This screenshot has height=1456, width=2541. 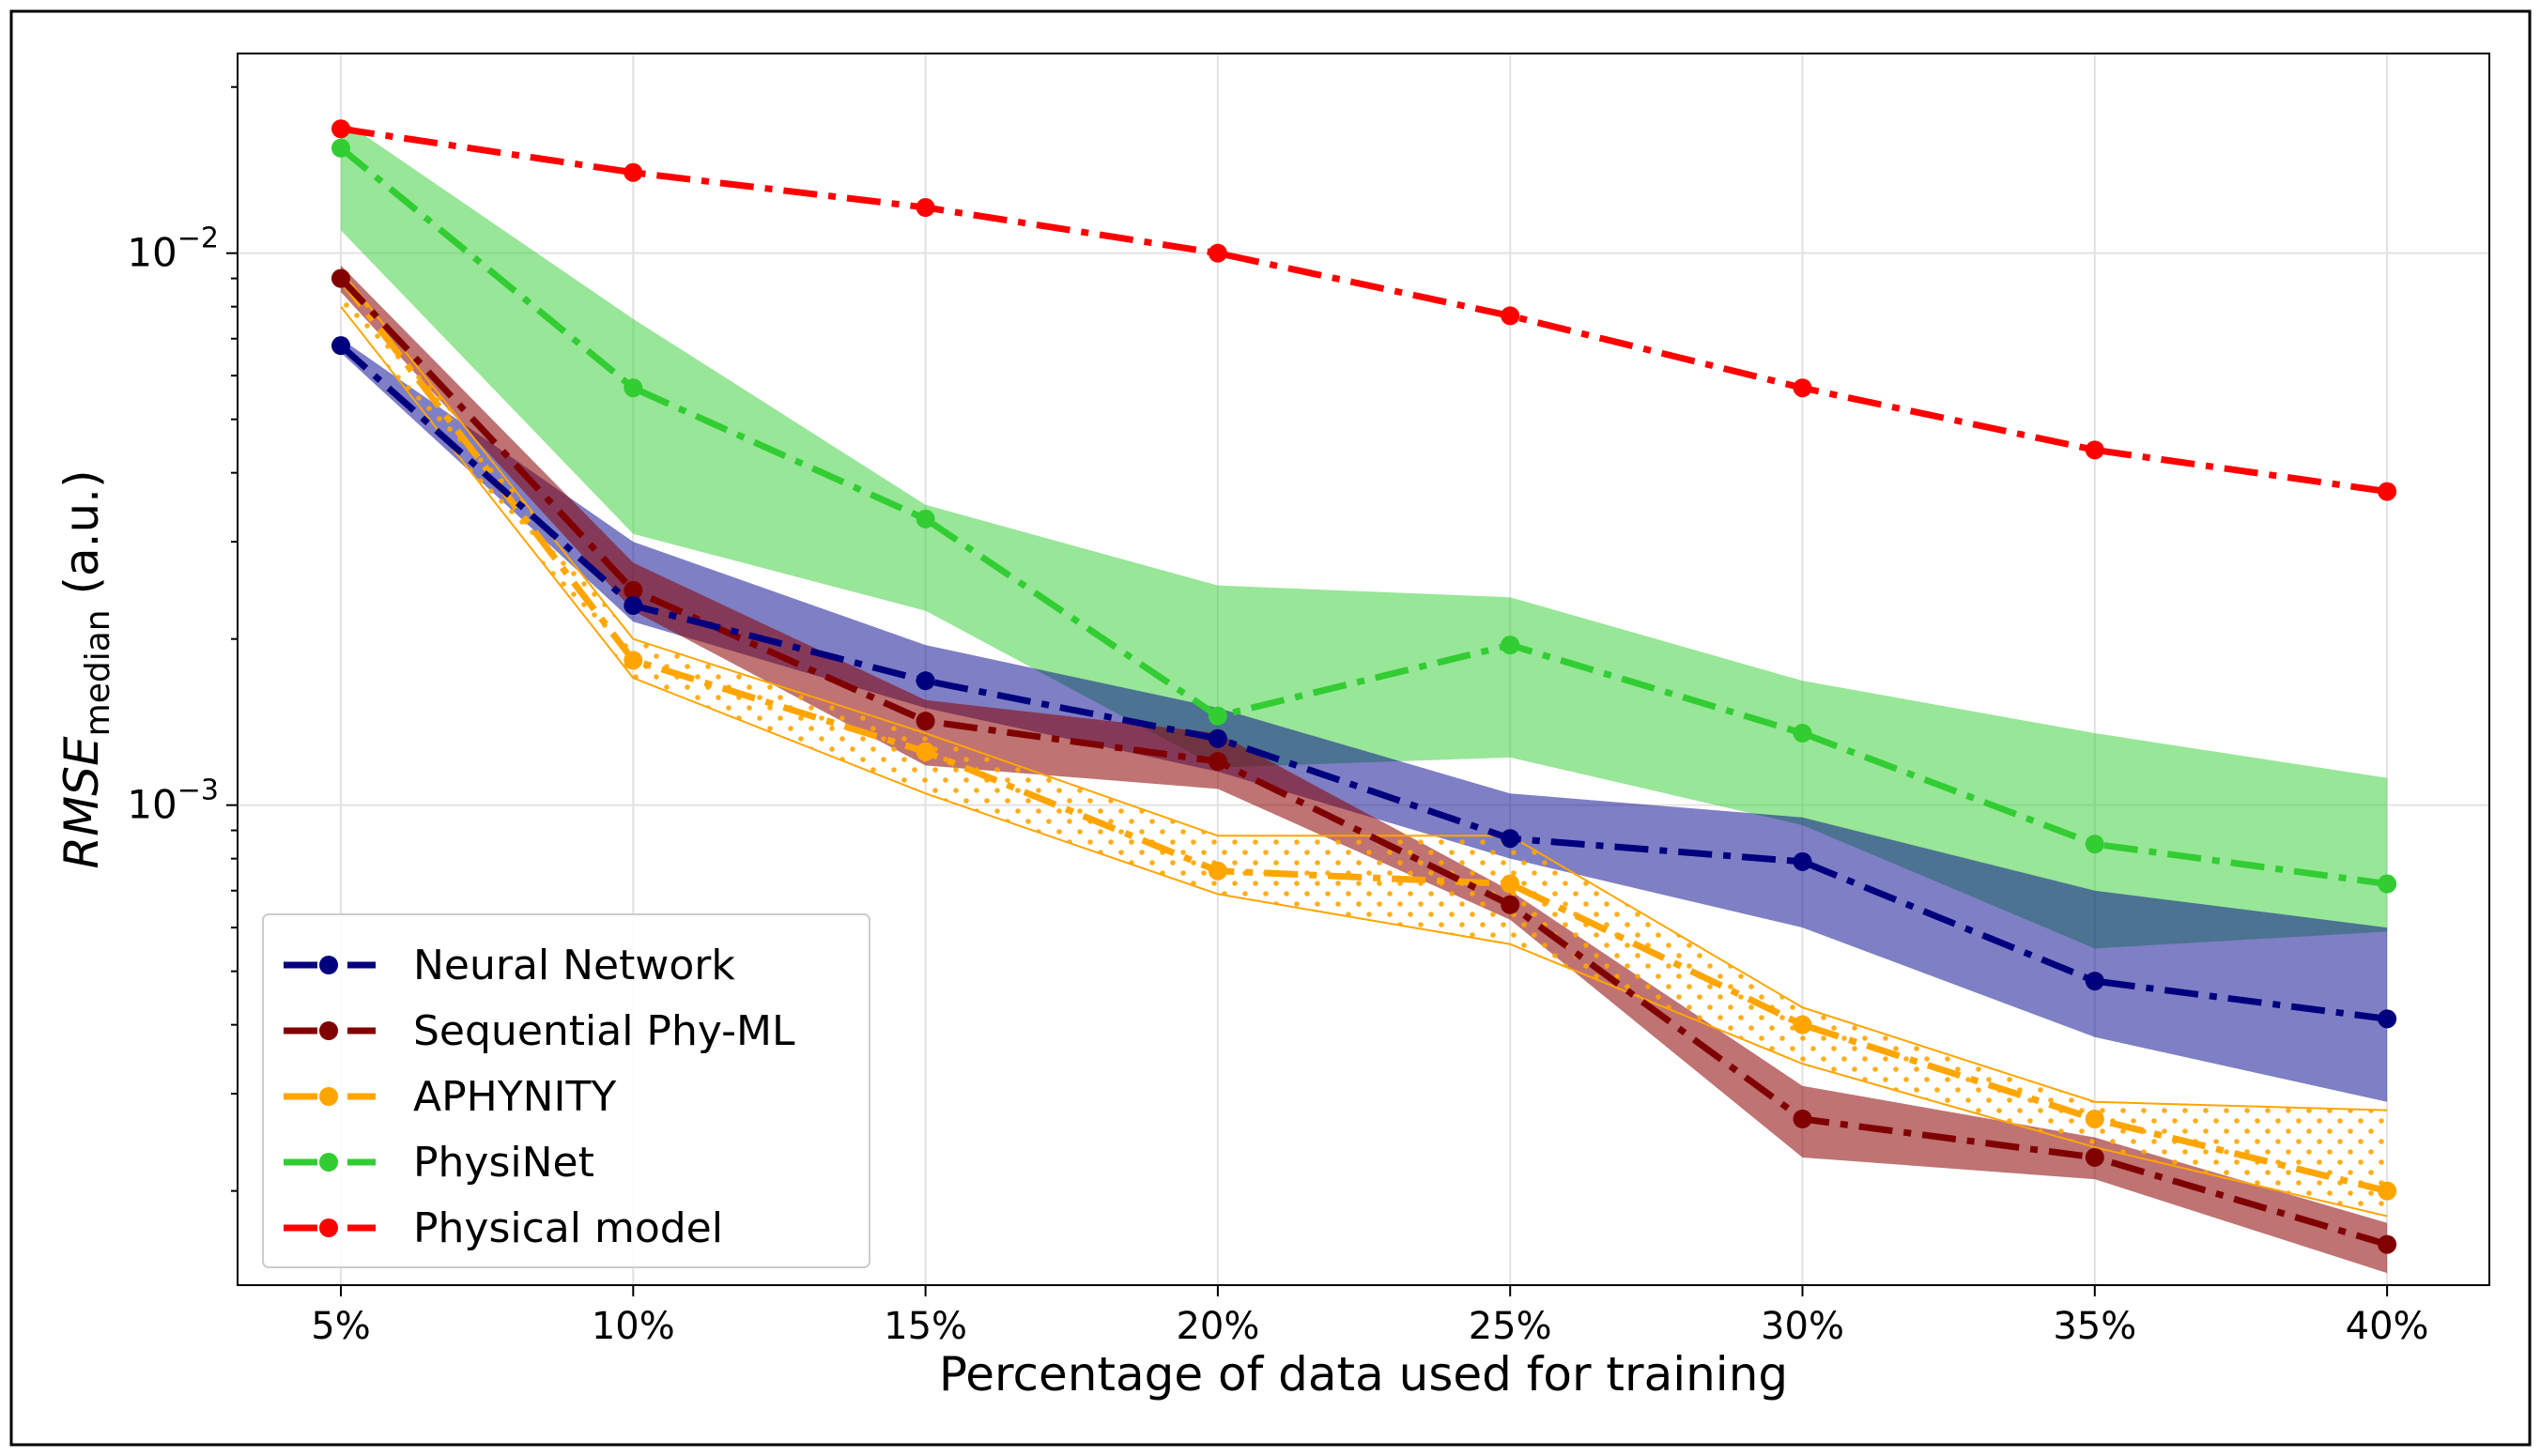 I want to click on y-tick-label: 10⁻³, so click(x=173, y=801).